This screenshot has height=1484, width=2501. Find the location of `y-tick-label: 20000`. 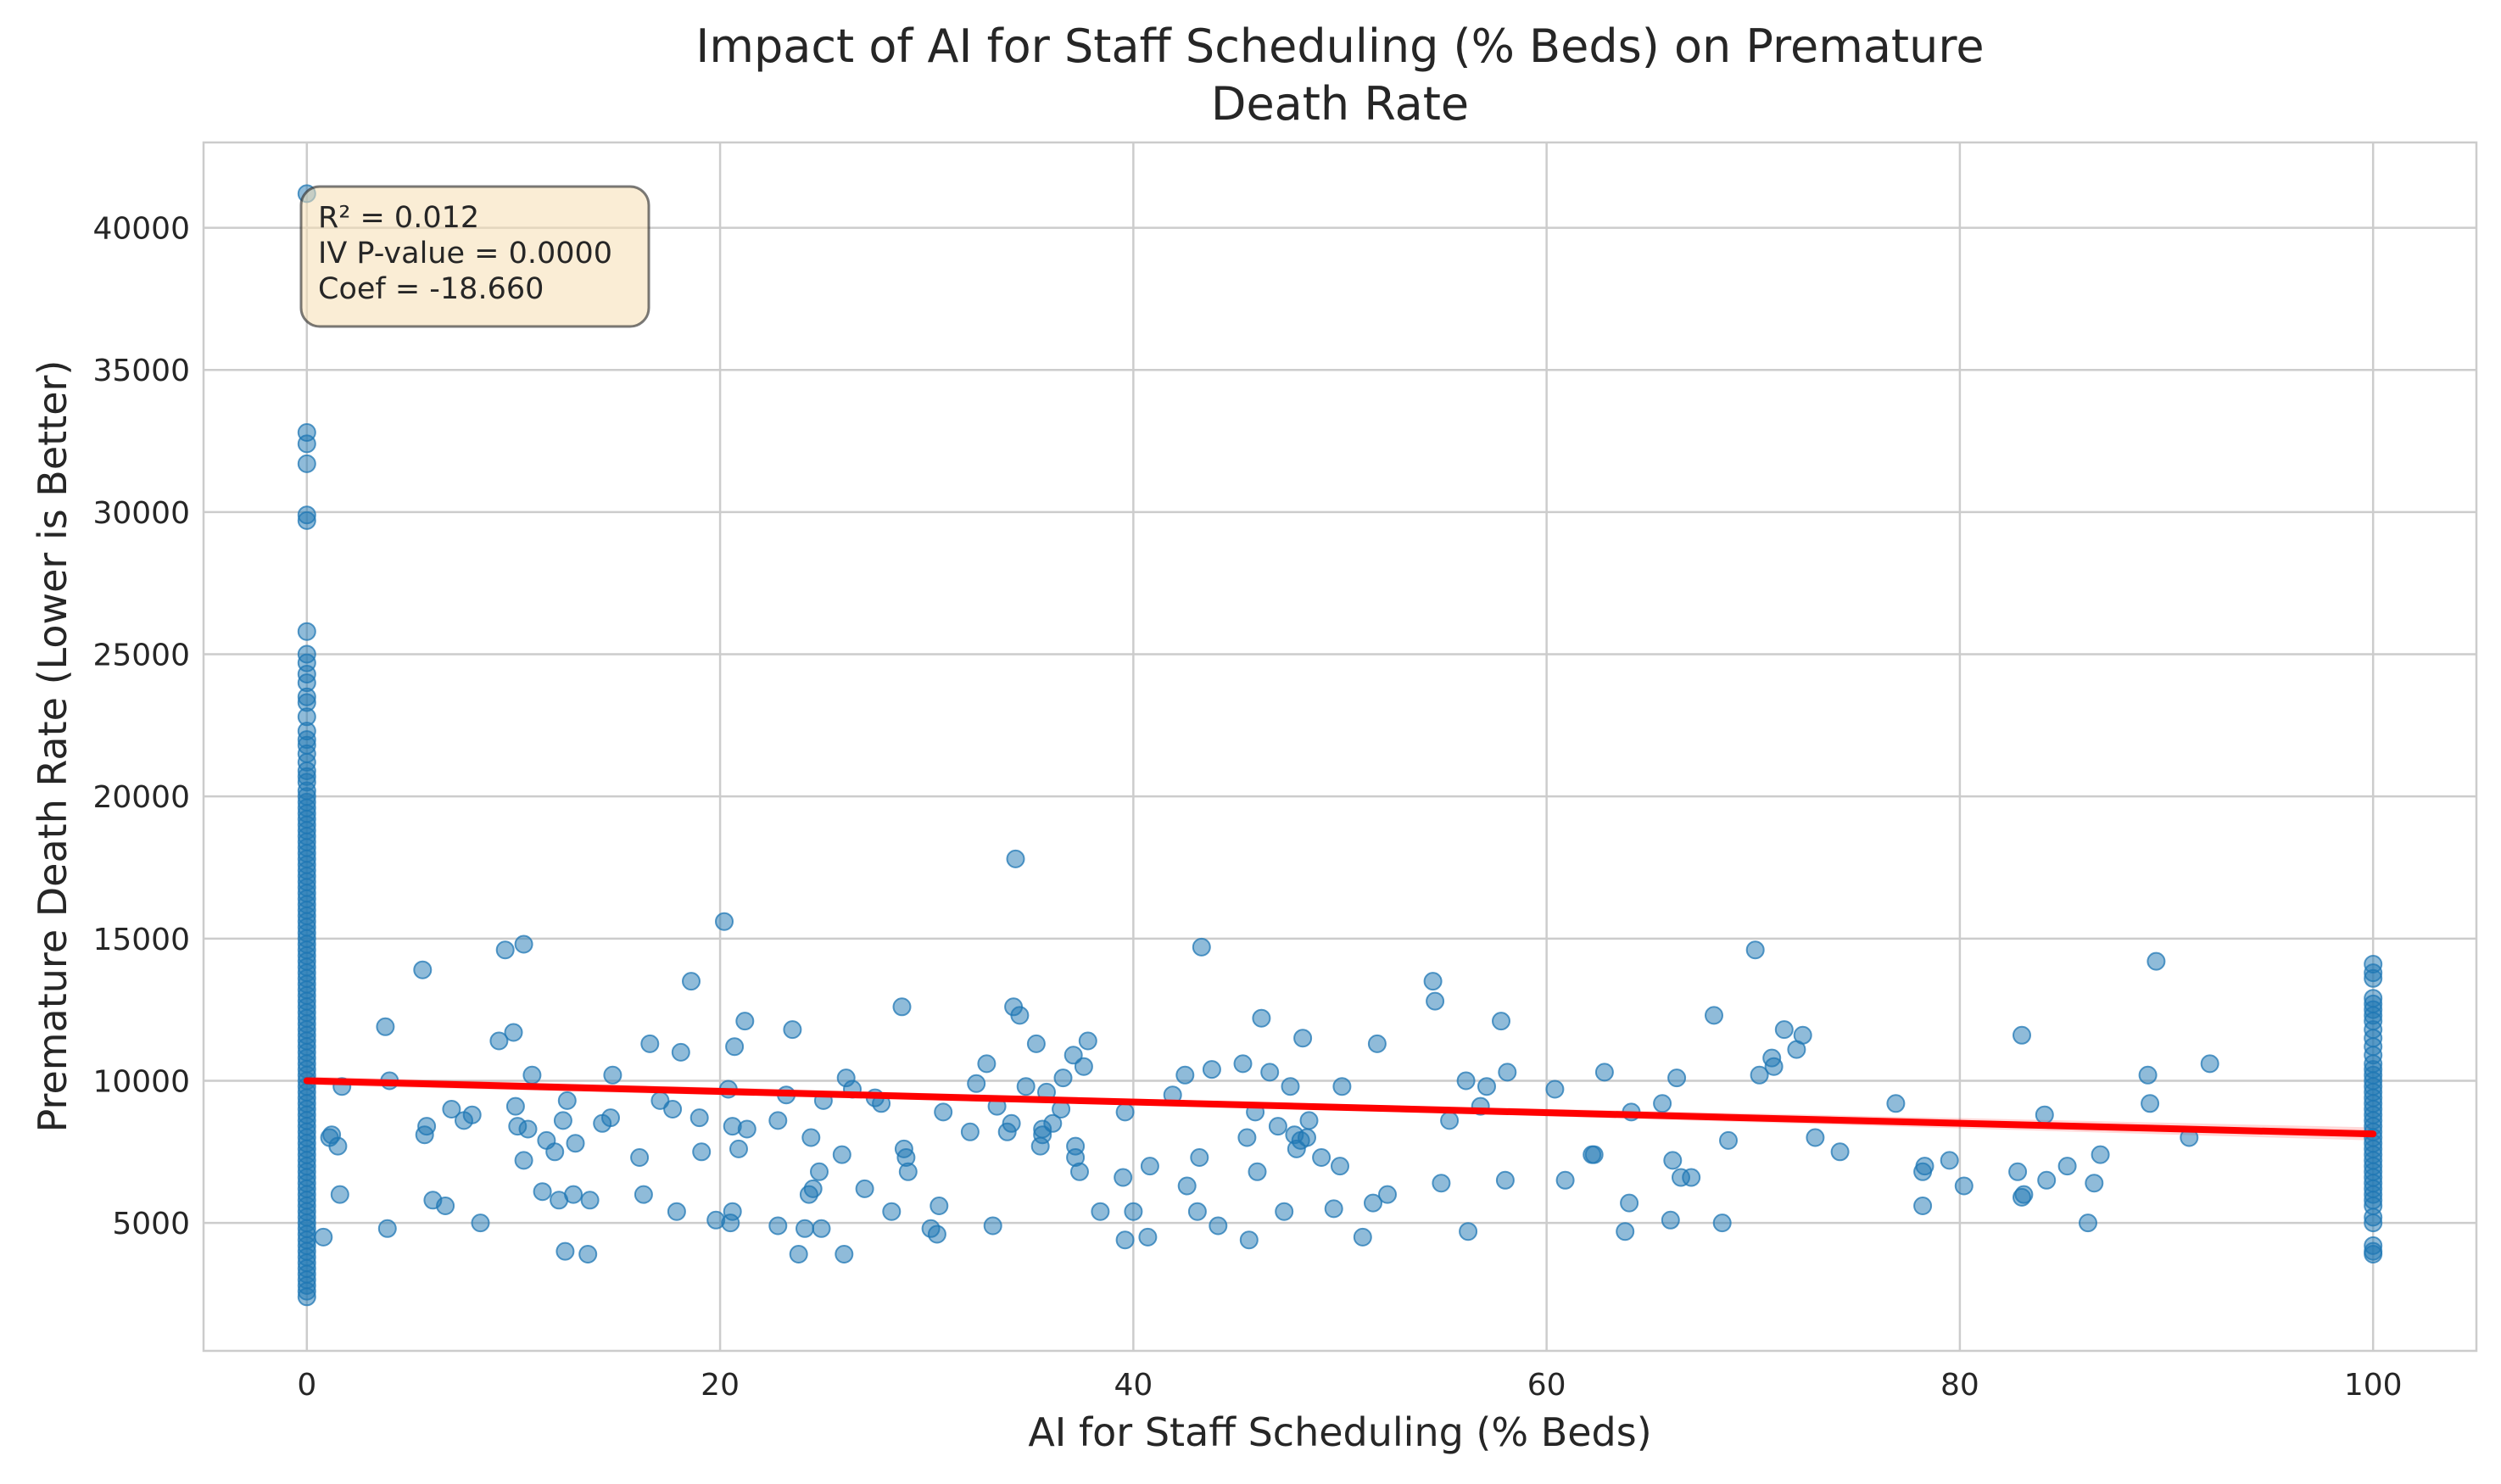

y-tick-label: 20000 is located at coordinates (141, 797).